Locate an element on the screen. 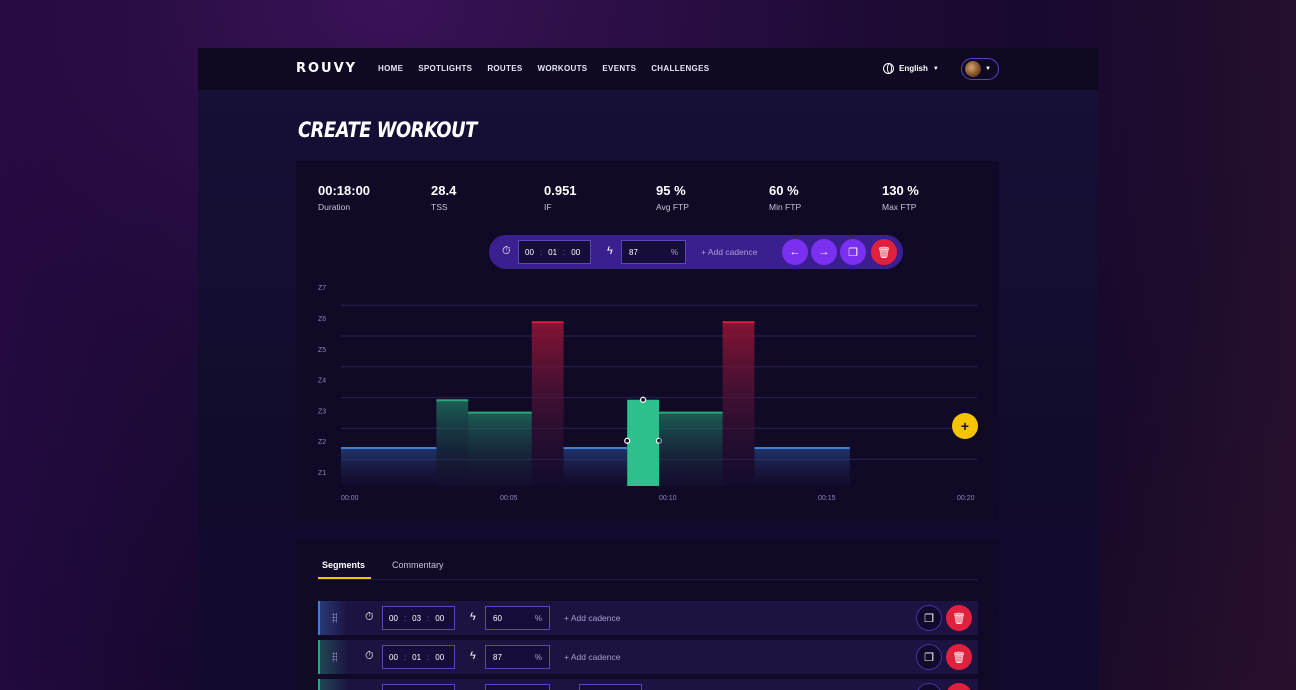 The width and height of the screenshot is (1296, 690). stat-label: Duration is located at coordinates (334, 207).